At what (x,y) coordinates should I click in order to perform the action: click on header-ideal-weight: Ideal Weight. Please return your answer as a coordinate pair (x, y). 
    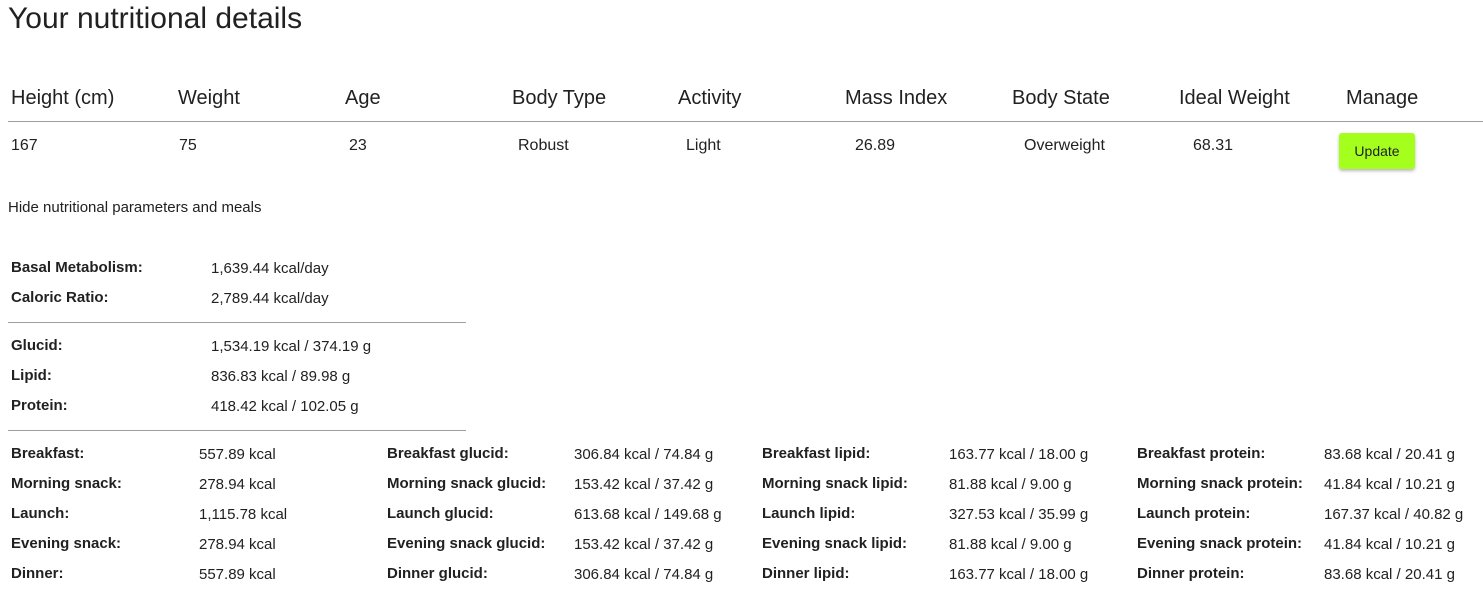
    Looking at the image, I should click on (1234, 98).